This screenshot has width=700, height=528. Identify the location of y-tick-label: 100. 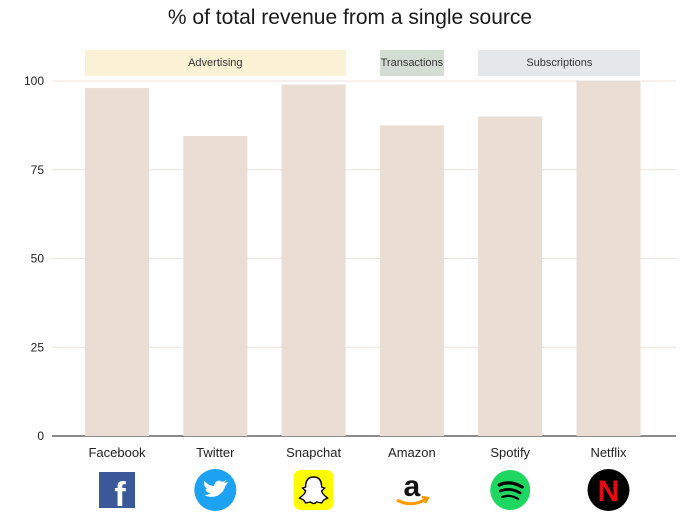
(34, 81).